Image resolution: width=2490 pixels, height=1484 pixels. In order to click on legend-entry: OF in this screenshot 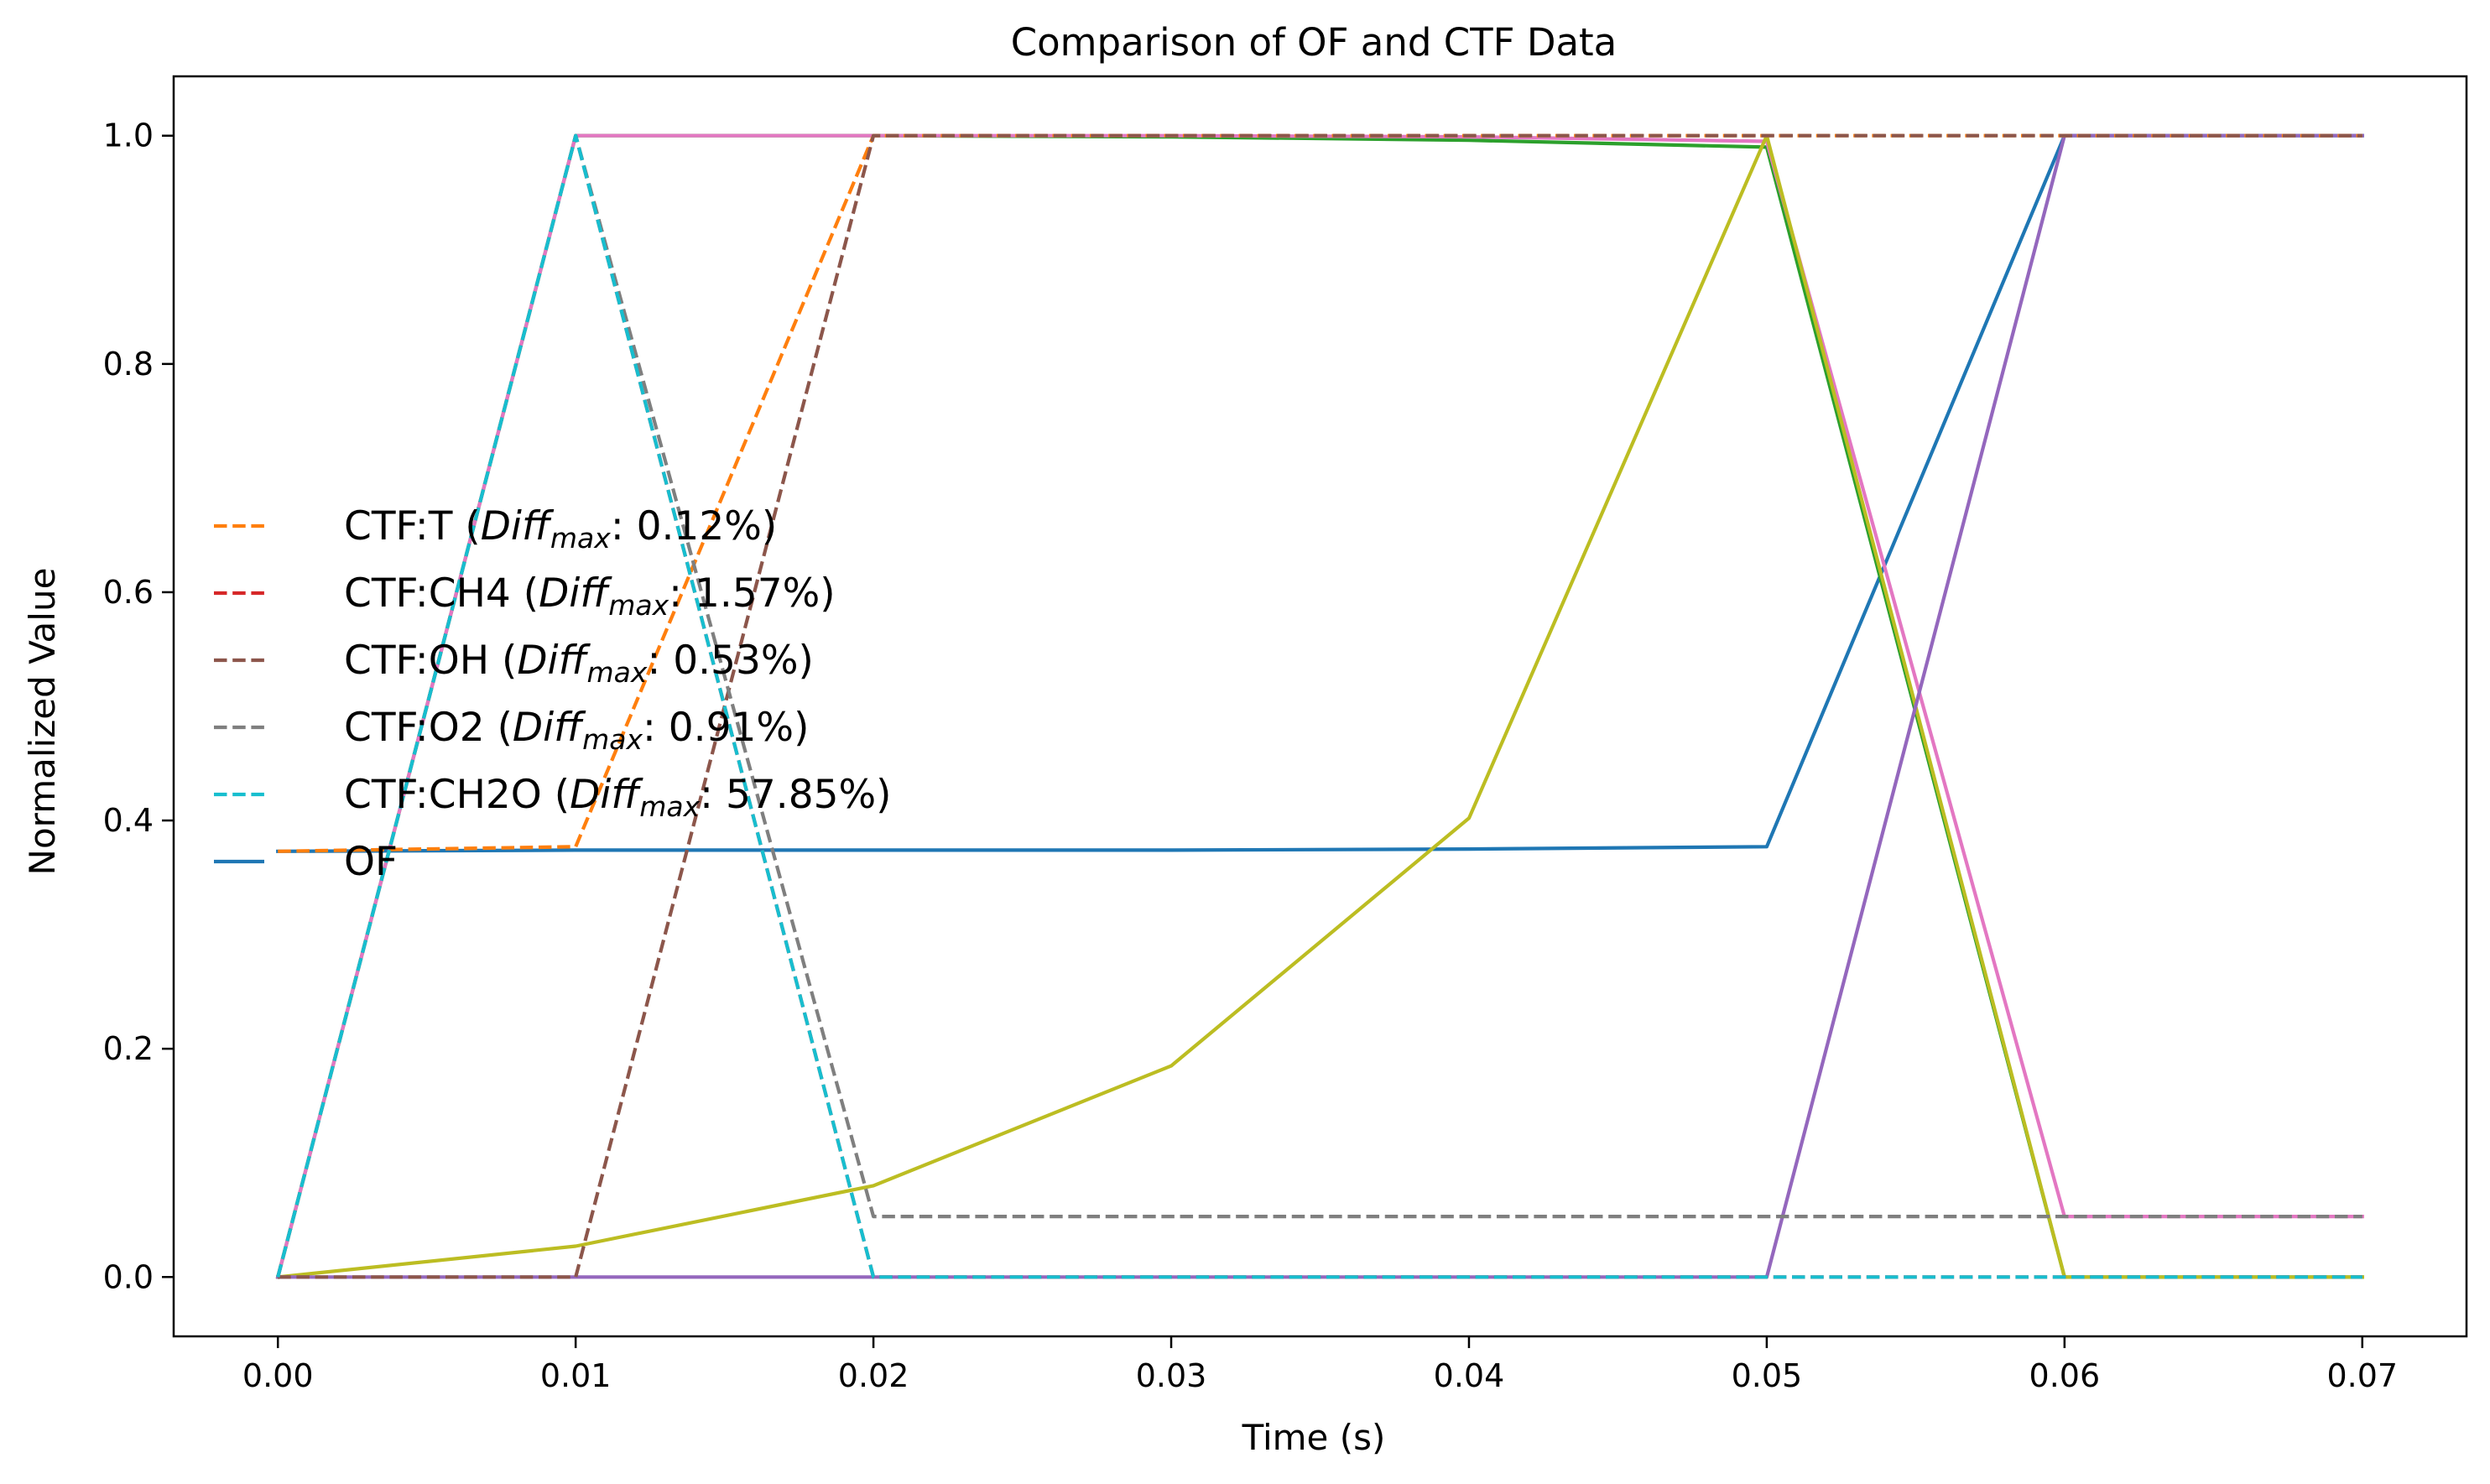, I will do `click(371, 862)`.